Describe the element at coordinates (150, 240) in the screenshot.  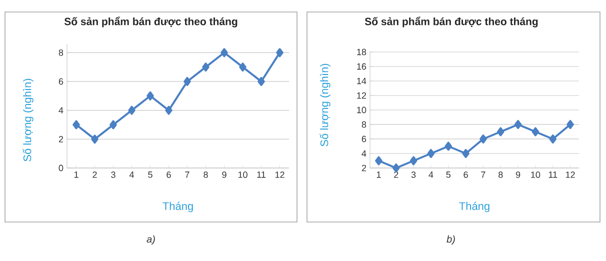
I see `text: a)` at that location.